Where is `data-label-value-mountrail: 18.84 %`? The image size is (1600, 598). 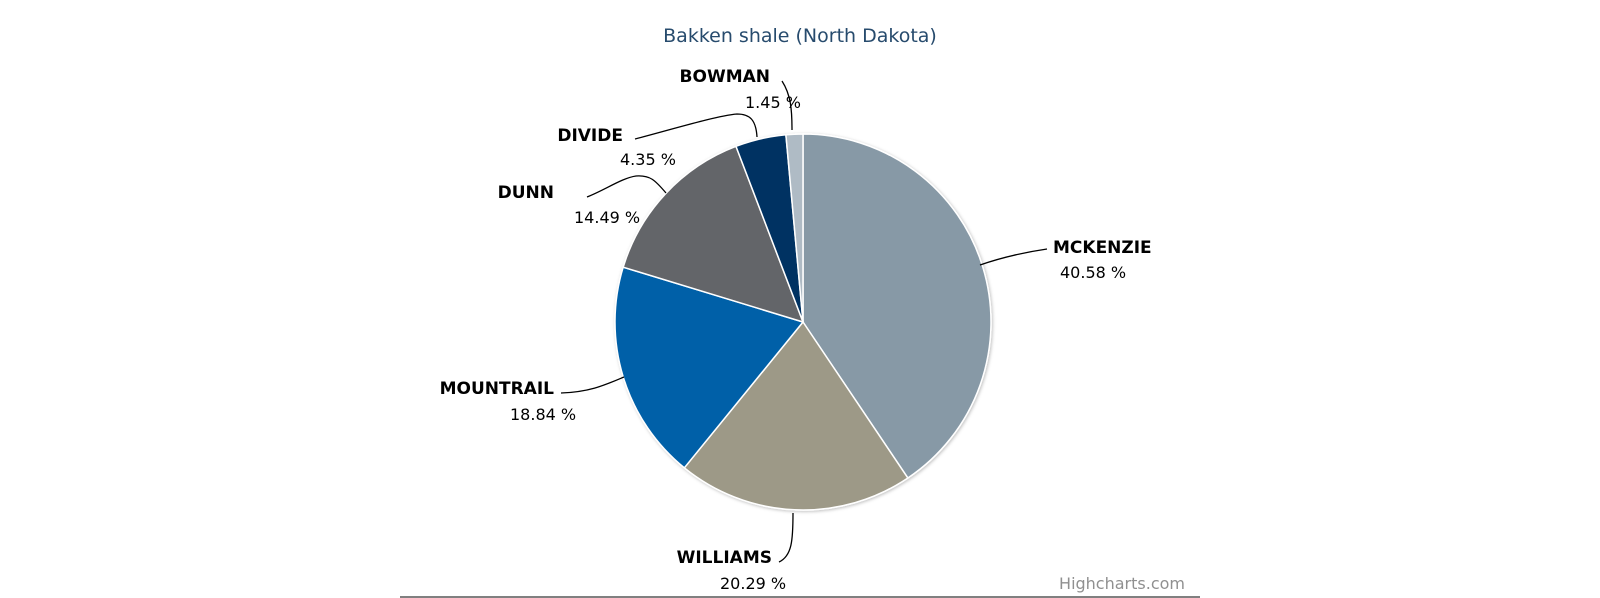
data-label-value-mountrail: 18.84 % is located at coordinates (543, 414).